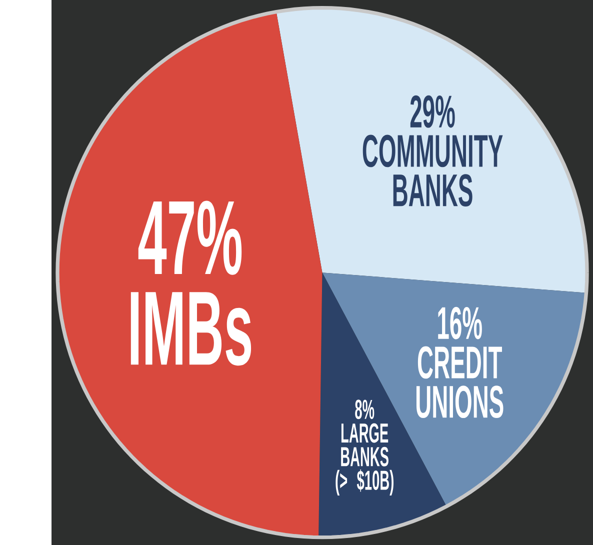 The height and width of the screenshot is (545, 593). What do you see at coordinates (364, 410) in the screenshot?
I see `data-label: 8%` at bounding box center [364, 410].